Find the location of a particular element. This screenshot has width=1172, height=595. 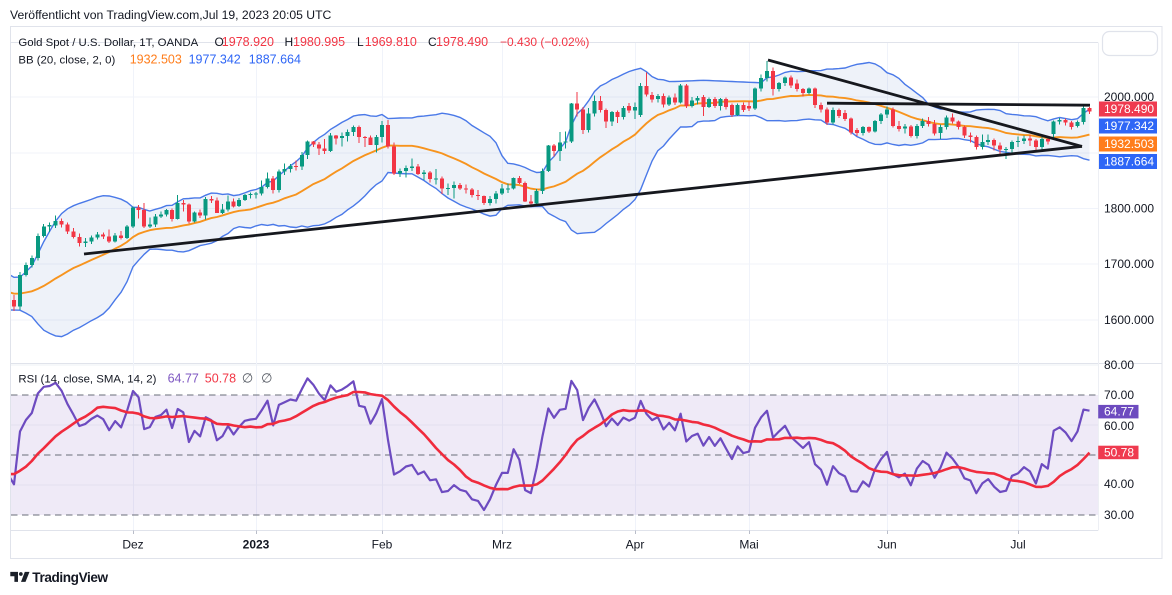

svg-text: 40.00 is located at coordinates (1119, 484).